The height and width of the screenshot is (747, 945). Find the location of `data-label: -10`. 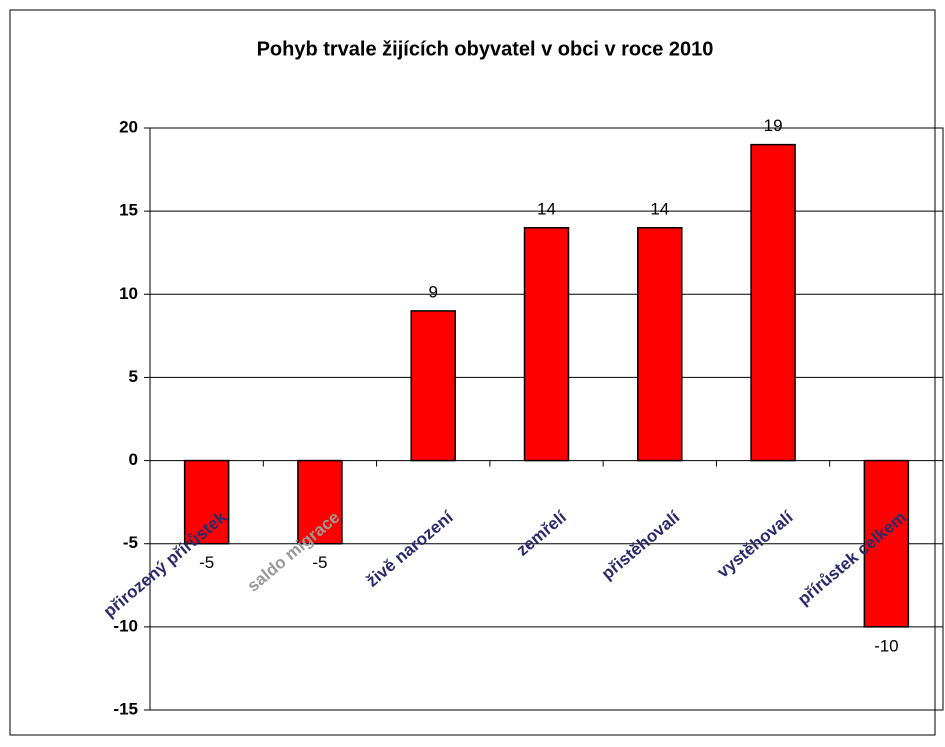

data-label: -10 is located at coordinates (886, 645).